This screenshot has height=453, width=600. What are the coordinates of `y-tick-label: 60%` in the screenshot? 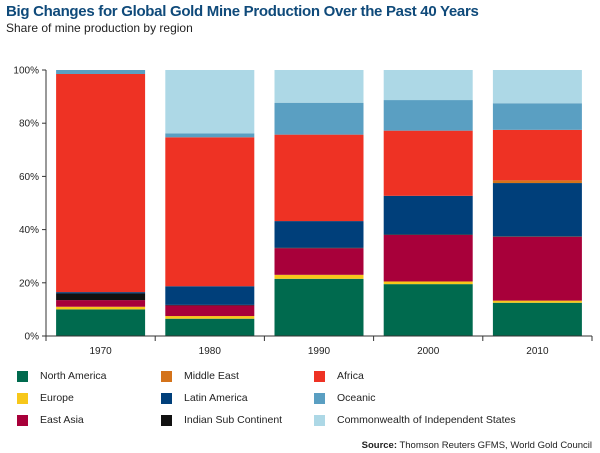 It's located at (29, 177).